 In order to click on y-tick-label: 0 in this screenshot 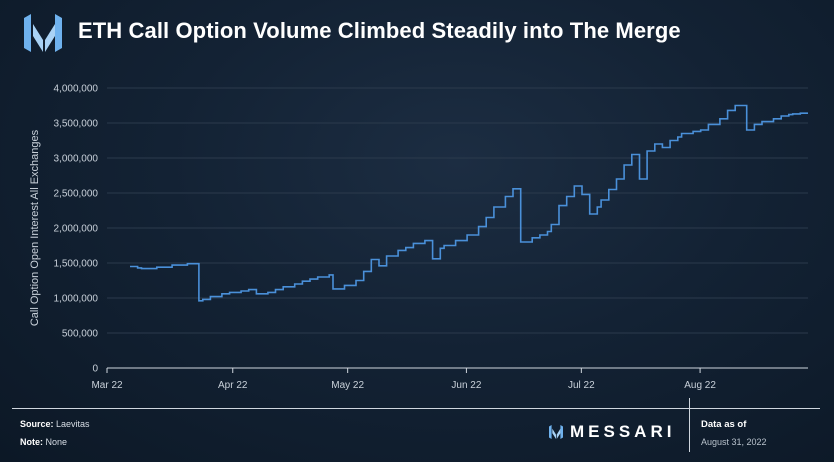, I will do `click(95, 369)`.